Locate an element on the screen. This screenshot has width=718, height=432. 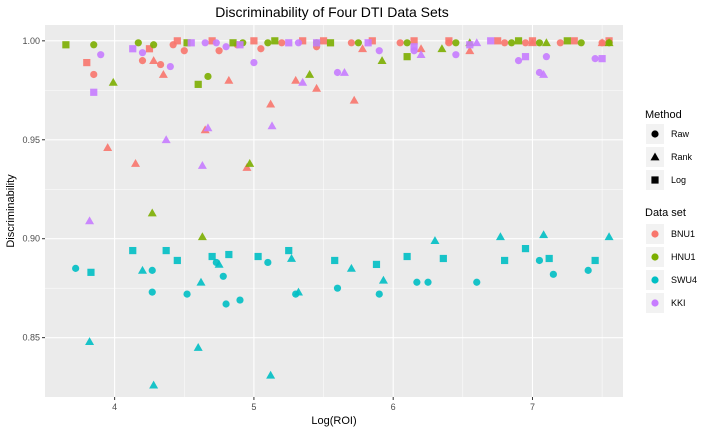
legend-method-title: Method is located at coordinates (663, 115).